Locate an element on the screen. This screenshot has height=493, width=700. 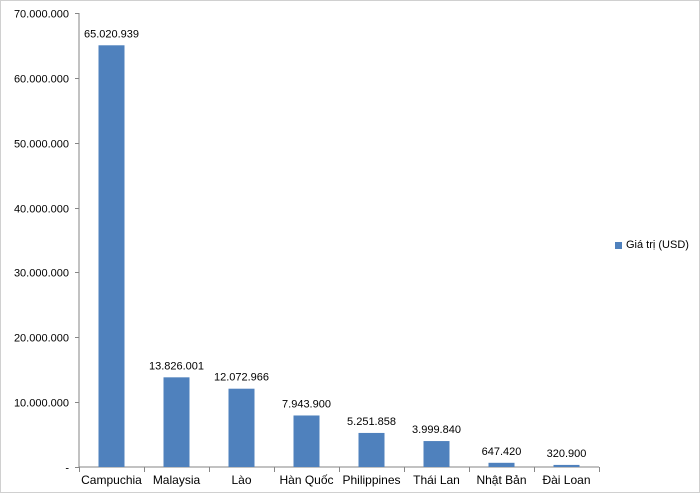
y-tick-label: 10.000.000 is located at coordinates (41, 404).